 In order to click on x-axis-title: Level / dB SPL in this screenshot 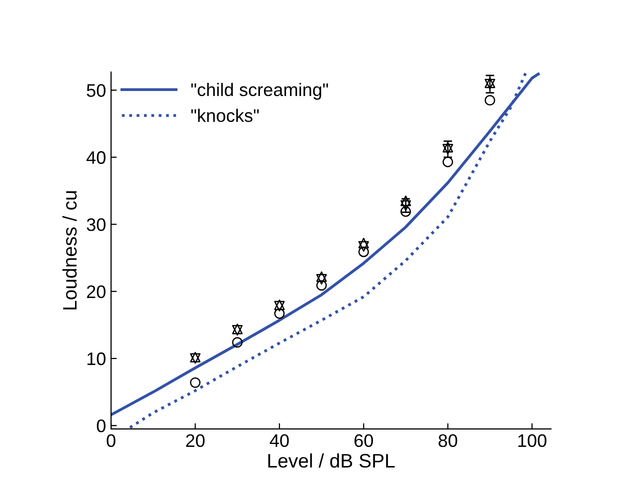, I will do `click(331, 460)`.